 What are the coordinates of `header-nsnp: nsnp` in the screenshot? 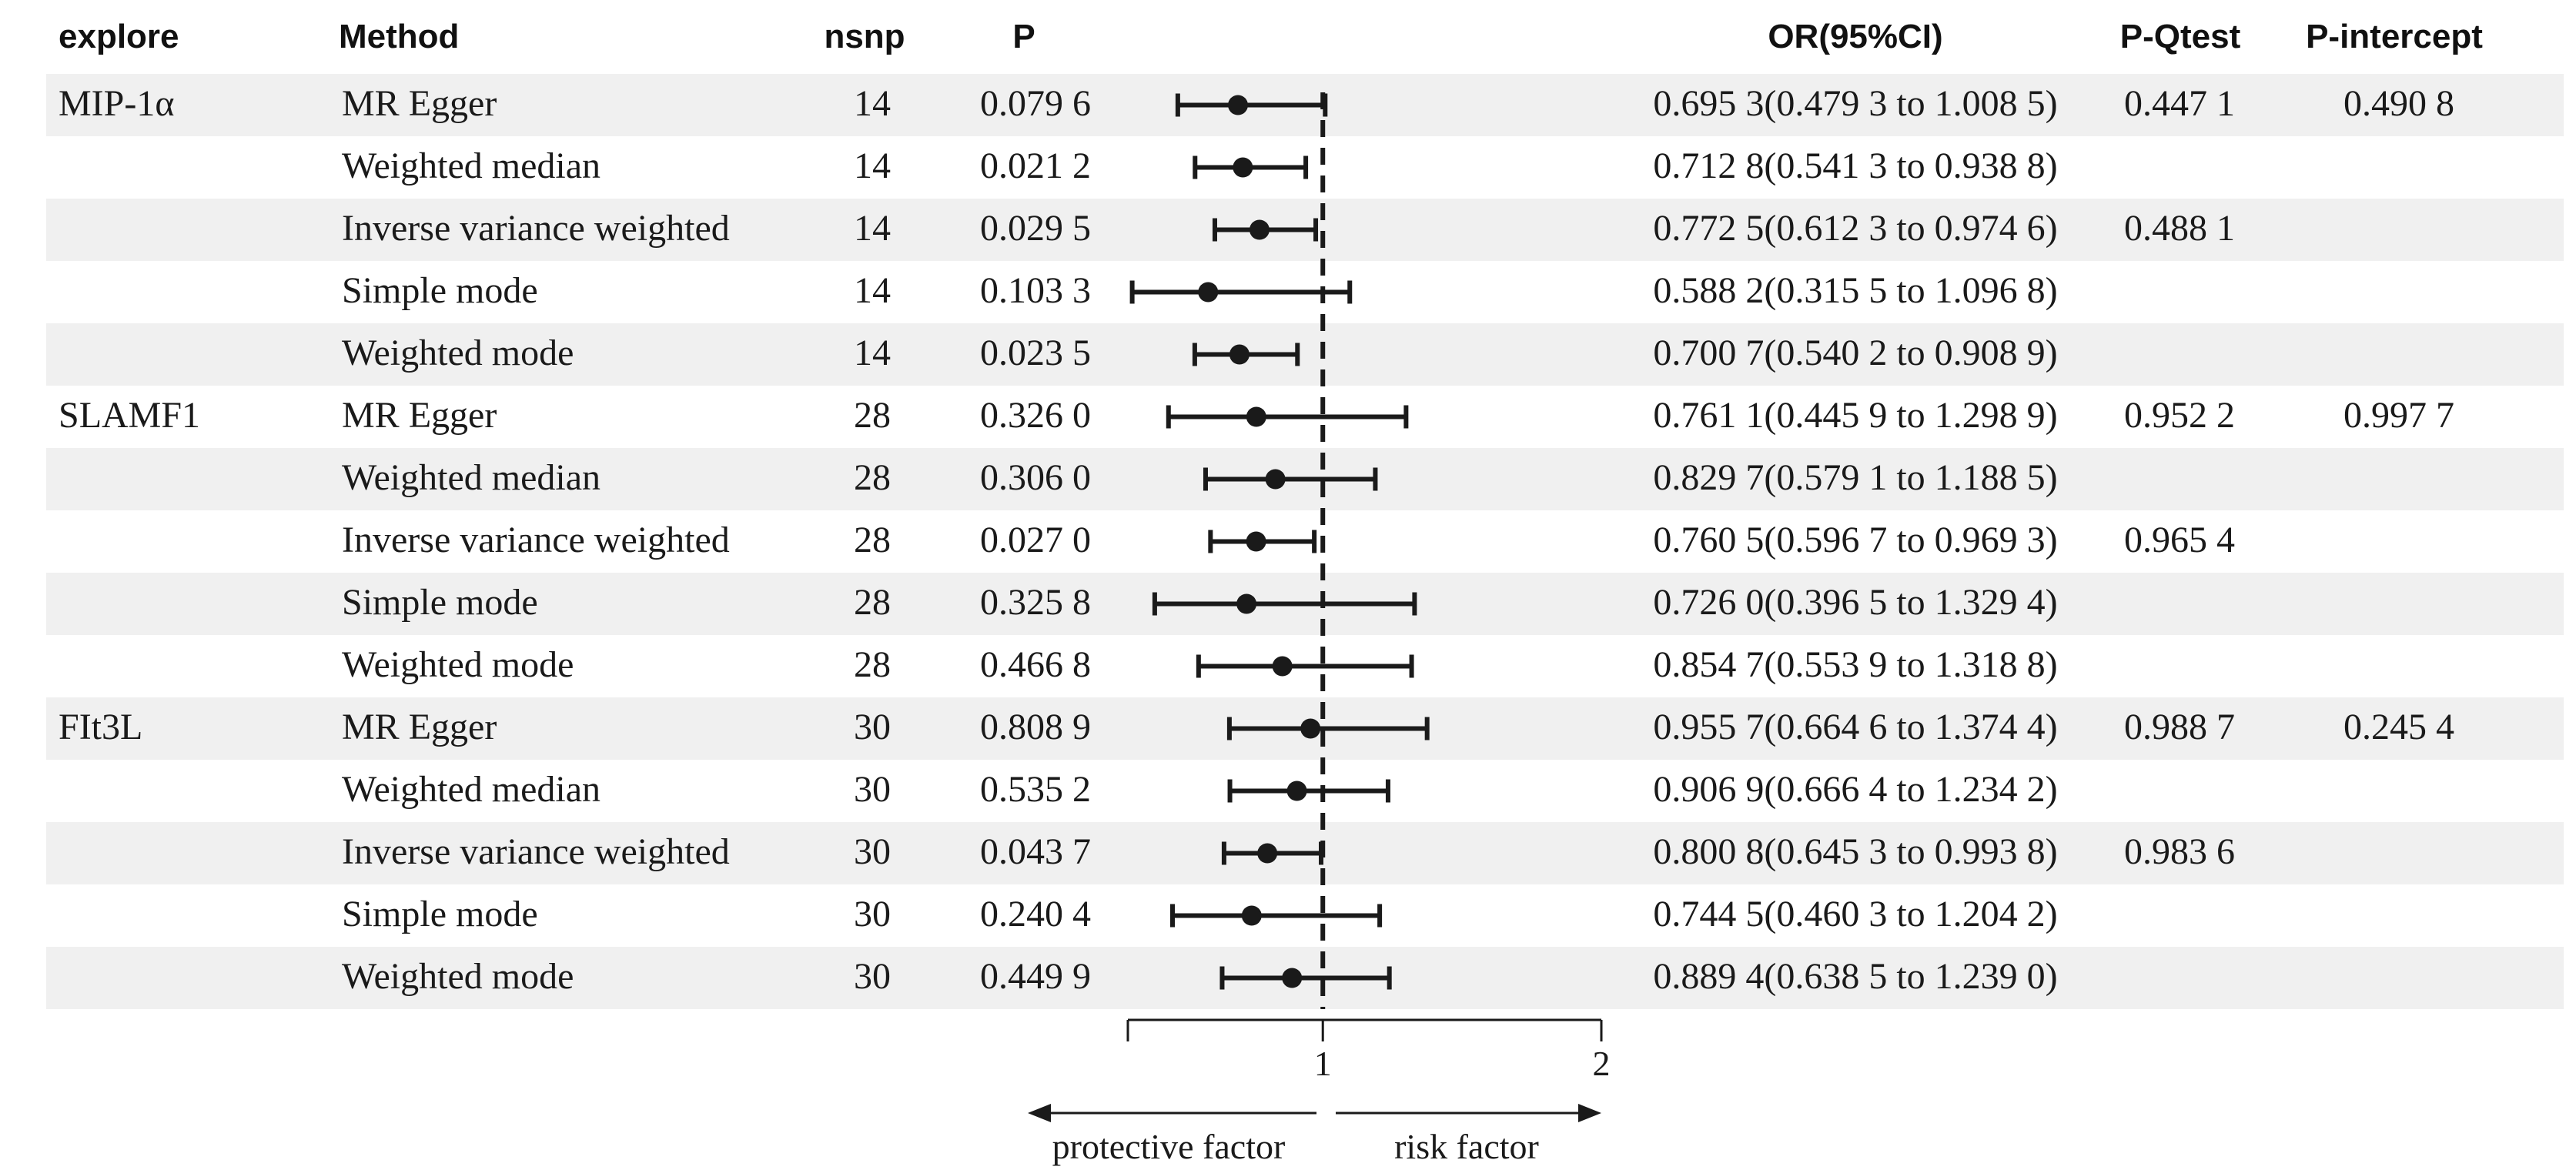 It's located at (864, 36).